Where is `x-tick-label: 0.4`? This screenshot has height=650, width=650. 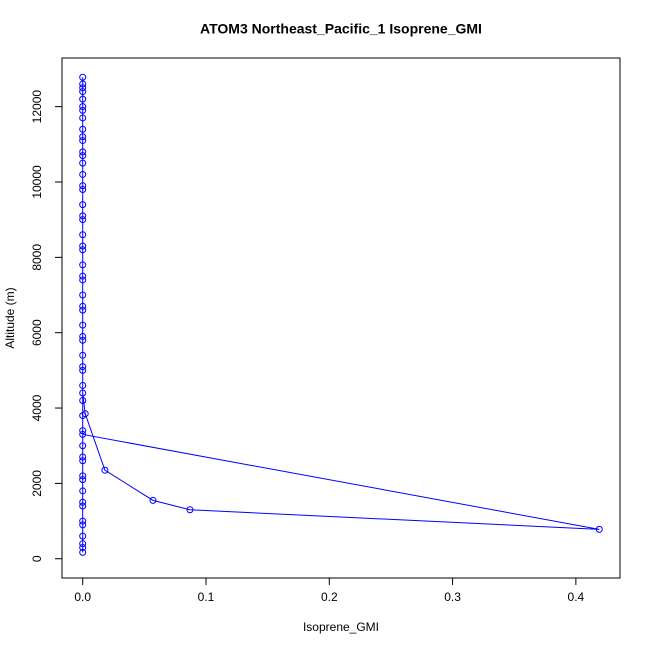
x-tick-label: 0.4 is located at coordinates (576, 597).